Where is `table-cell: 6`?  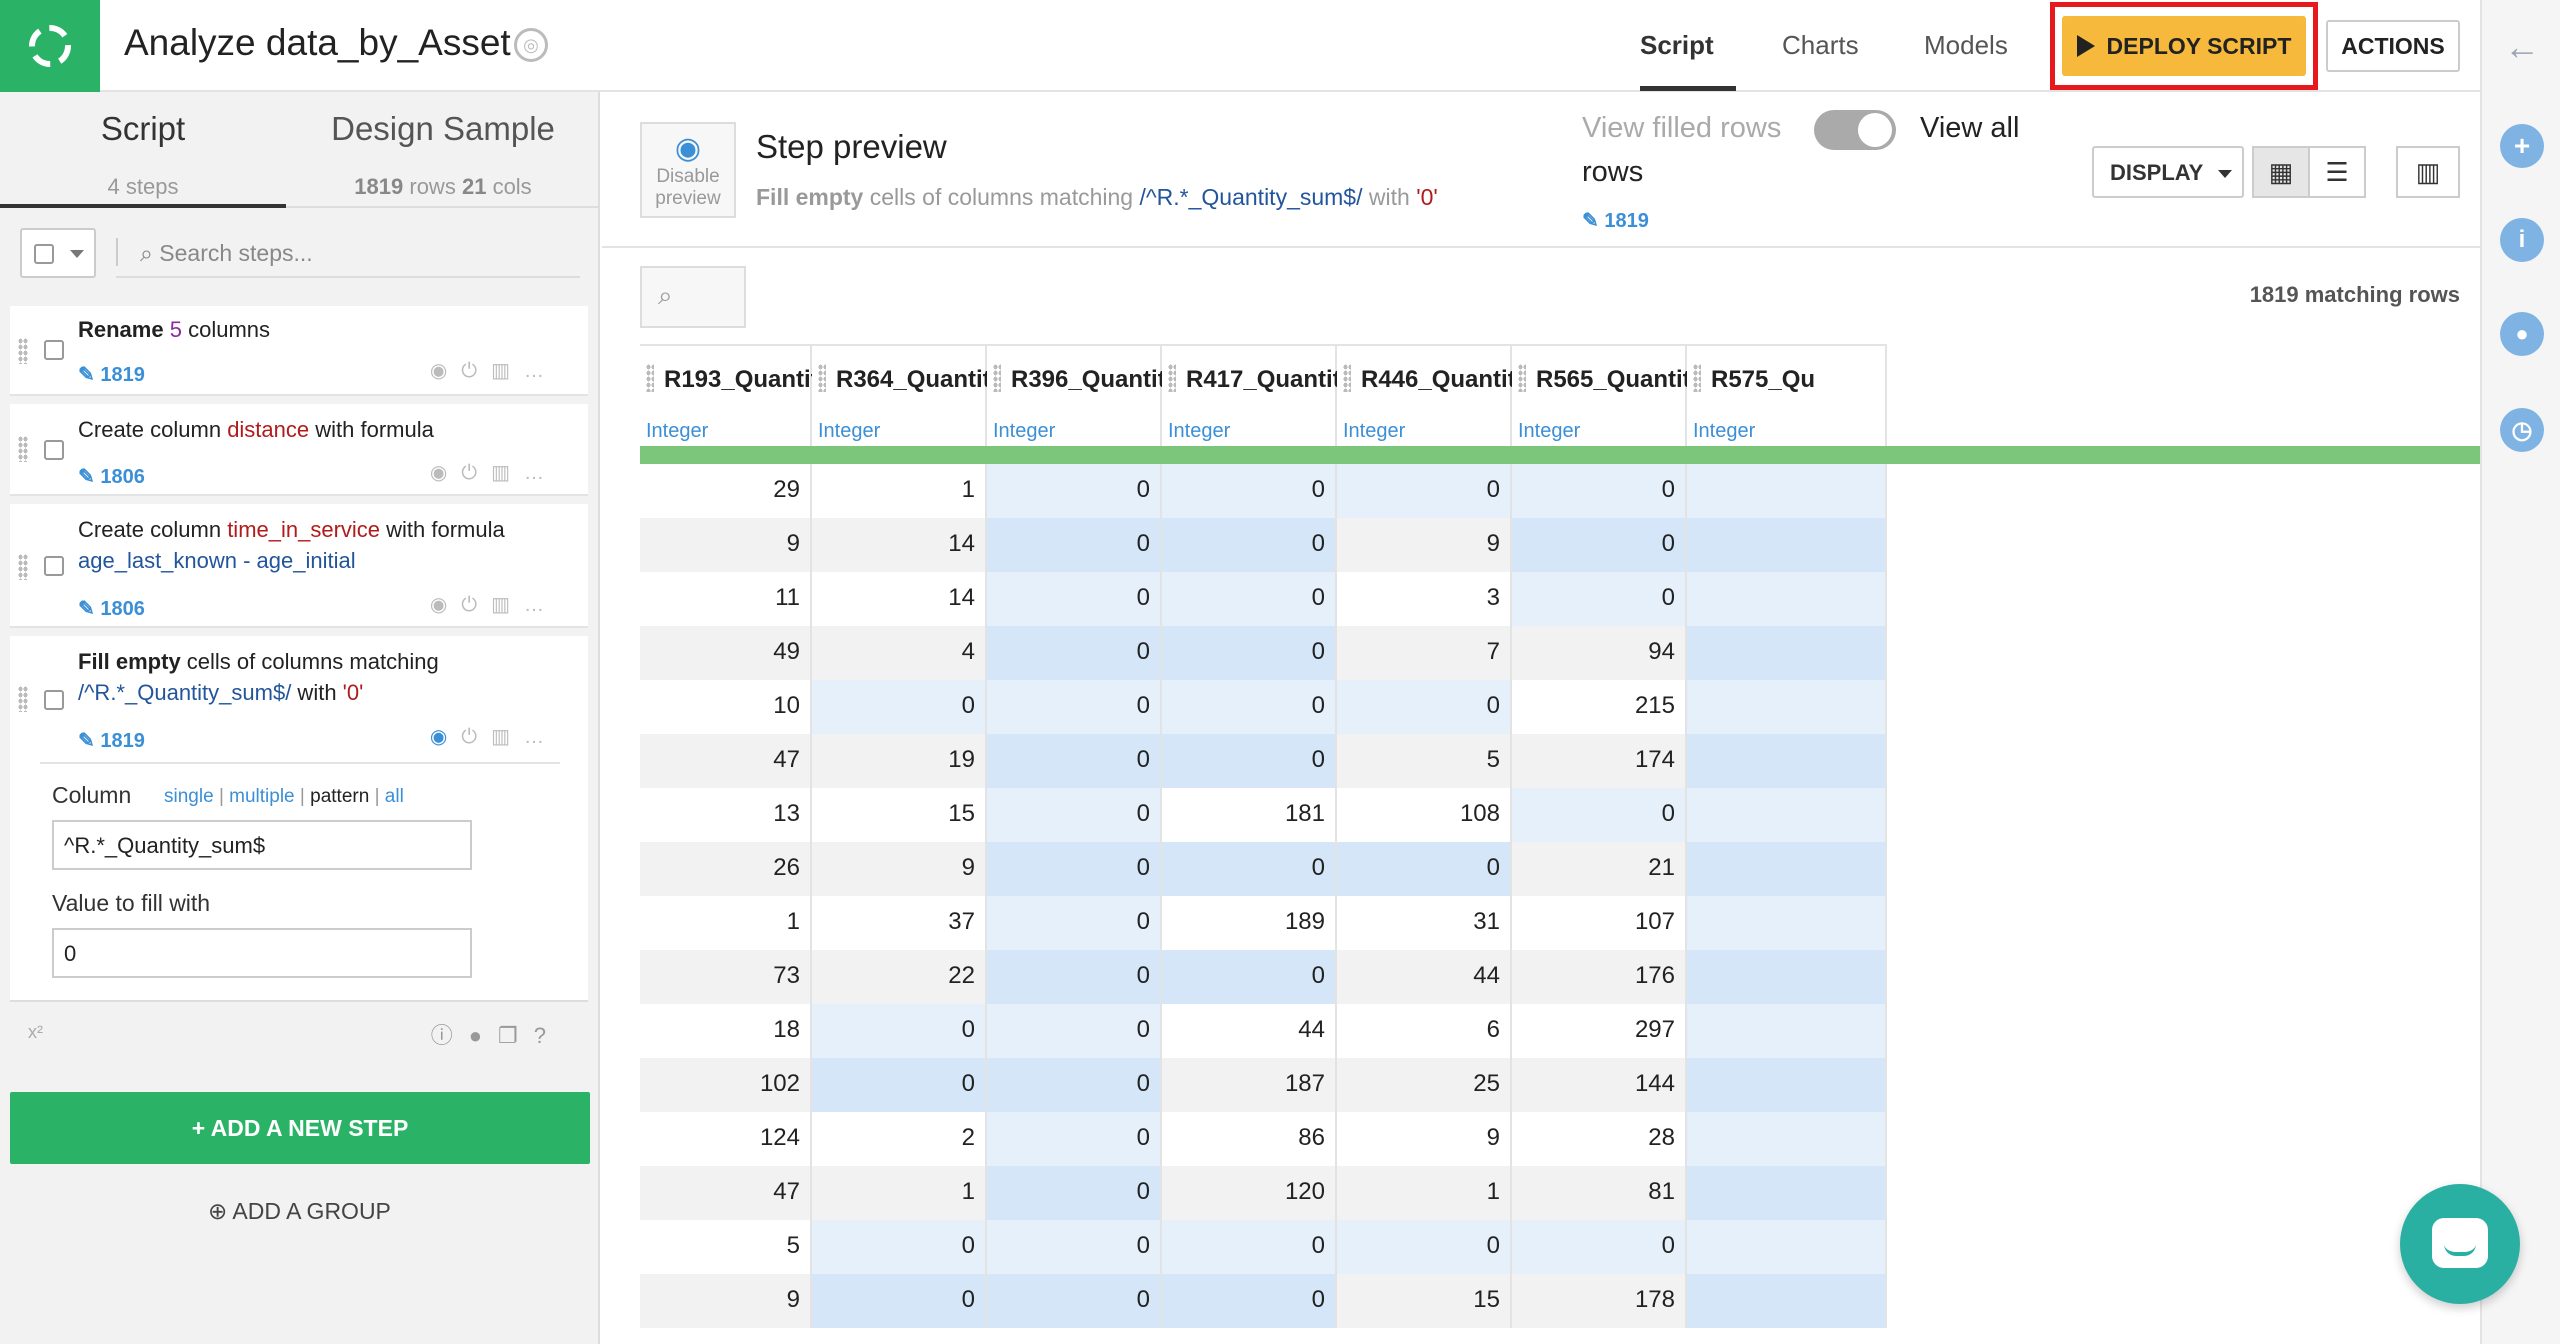 table-cell: 6 is located at coordinates (1424, 1031).